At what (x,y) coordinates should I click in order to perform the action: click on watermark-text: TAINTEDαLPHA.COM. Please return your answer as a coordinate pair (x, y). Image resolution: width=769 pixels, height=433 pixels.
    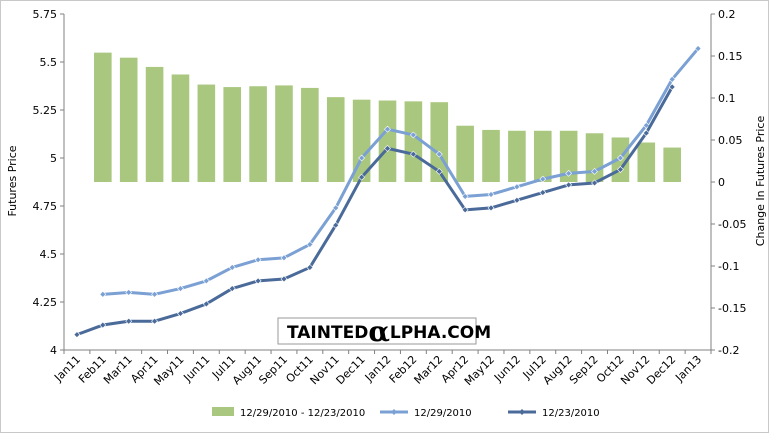
    Looking at the image, I should click on (389, 331).